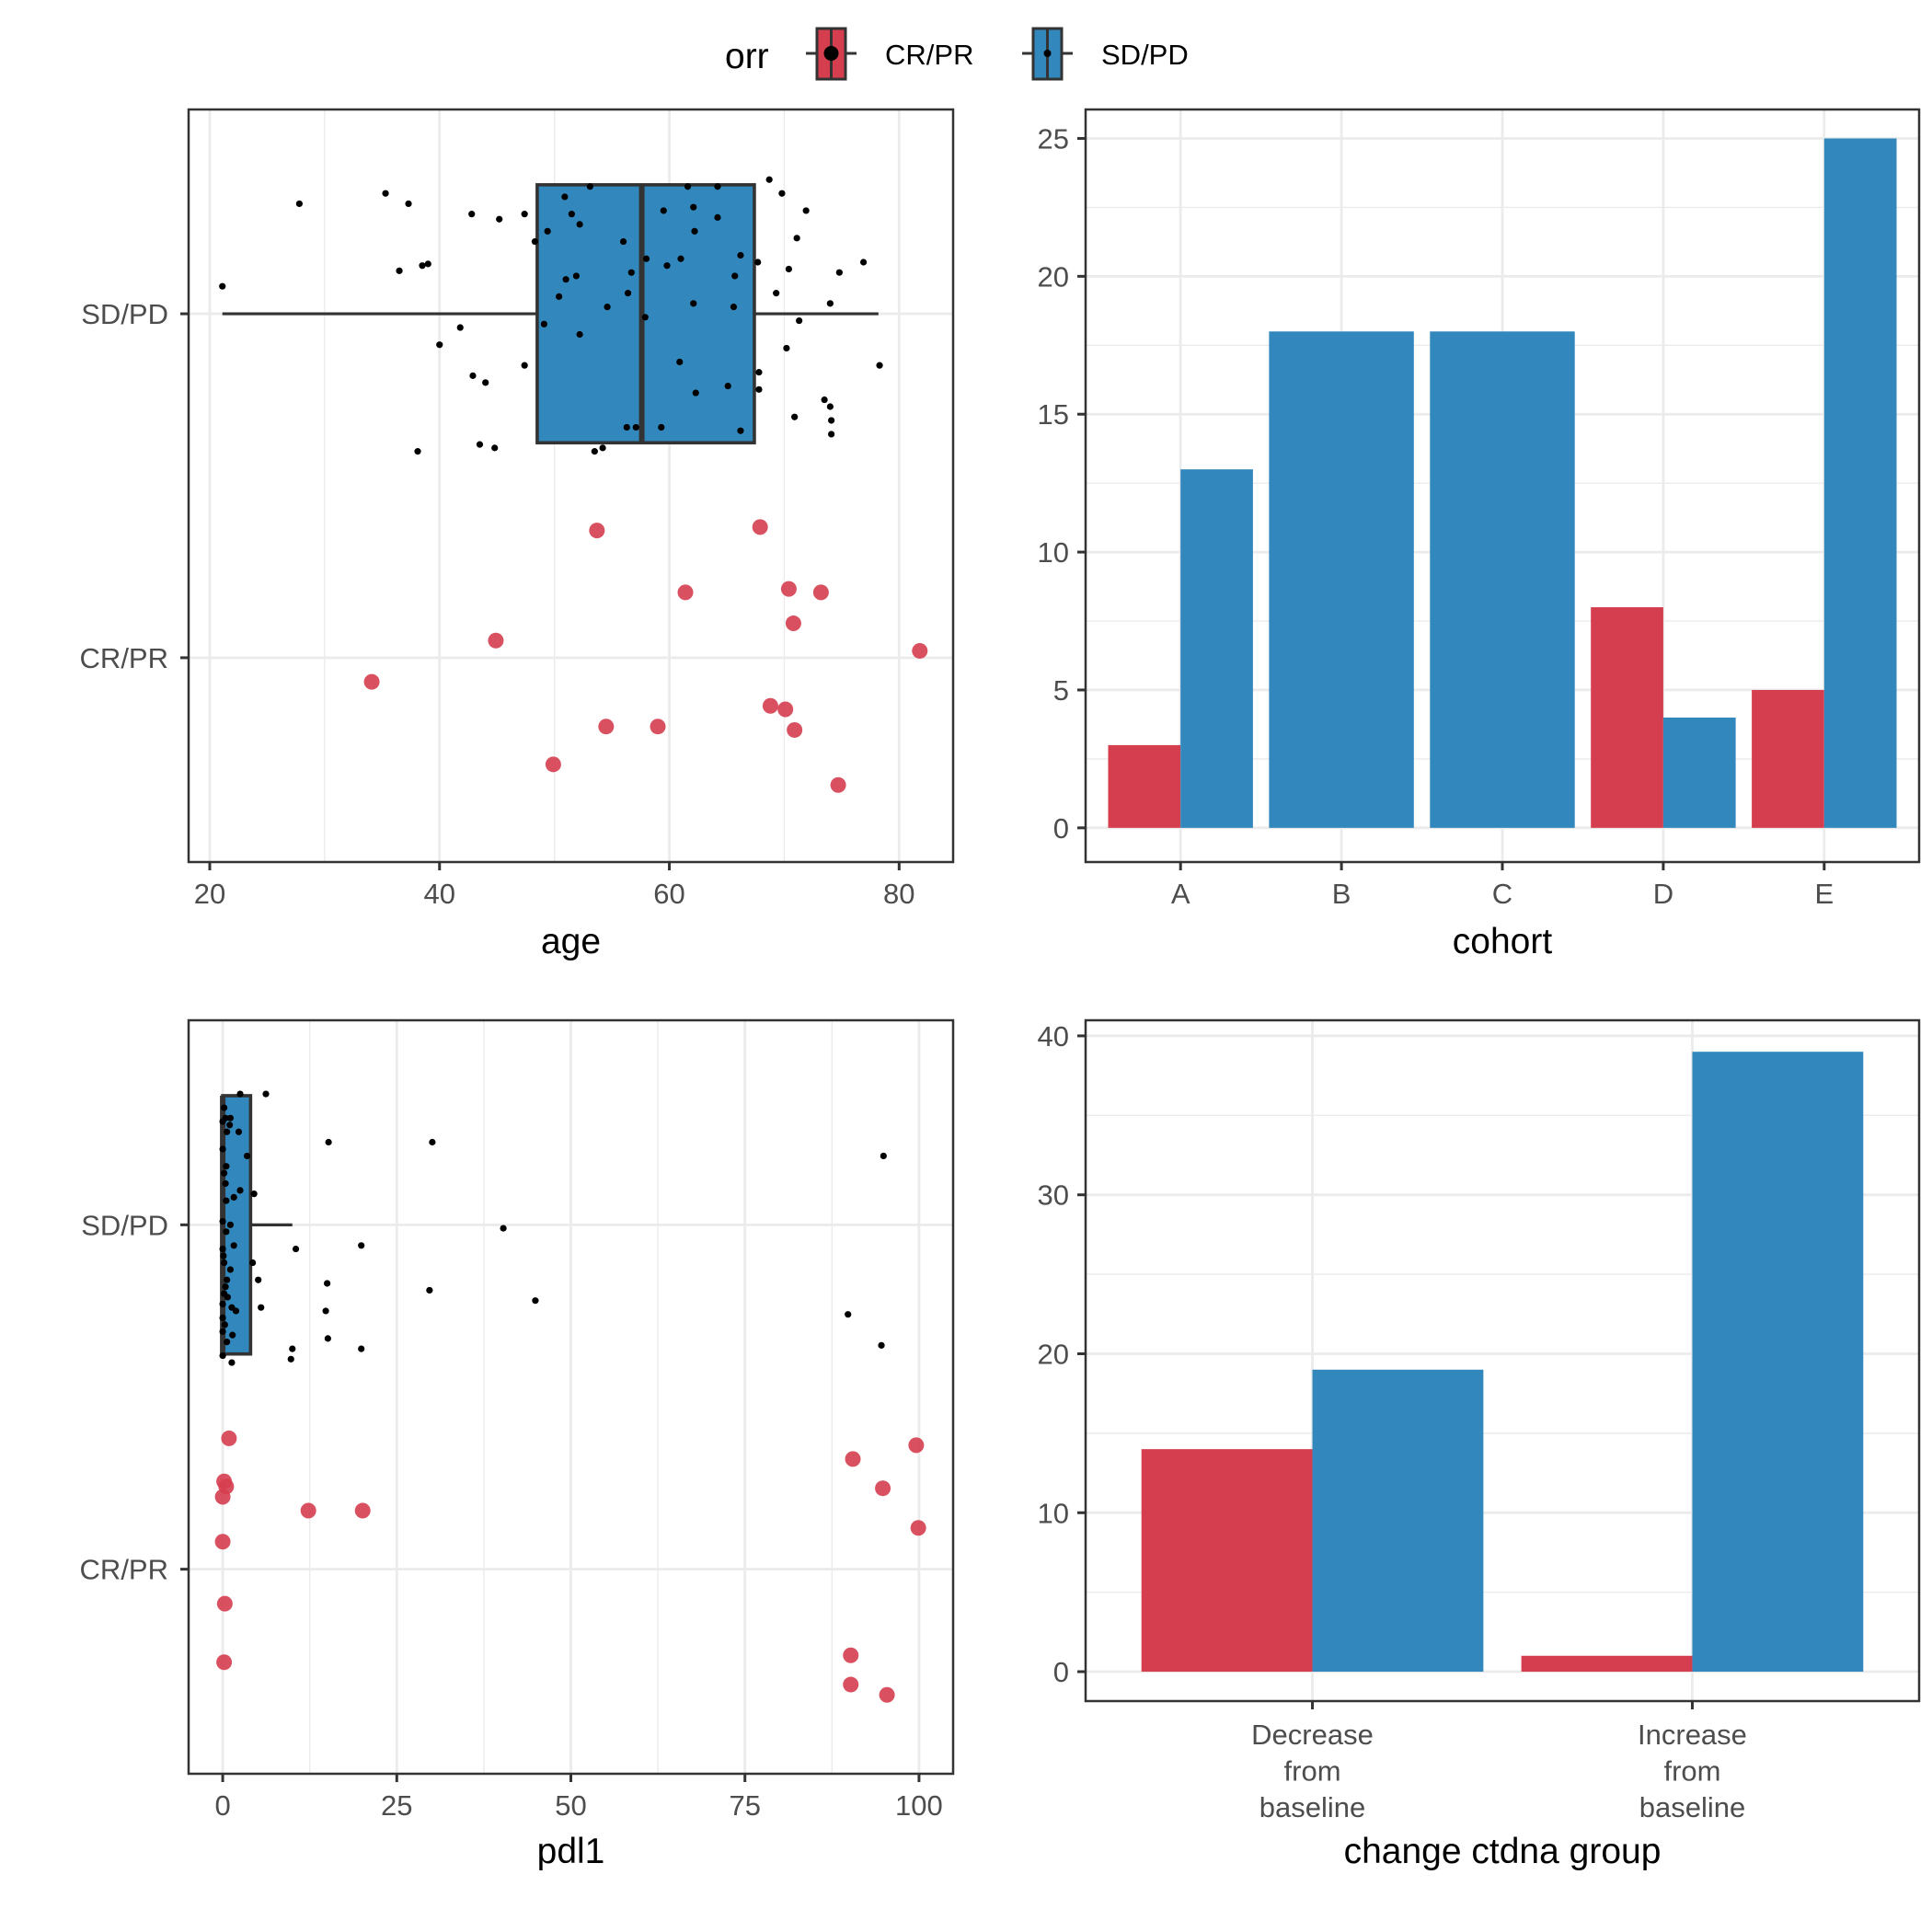  What do you see at coordinates (1692, 1735) in the screenshot?
I see `x-tick-label: Increase` at bounding box center [1692, 1735].